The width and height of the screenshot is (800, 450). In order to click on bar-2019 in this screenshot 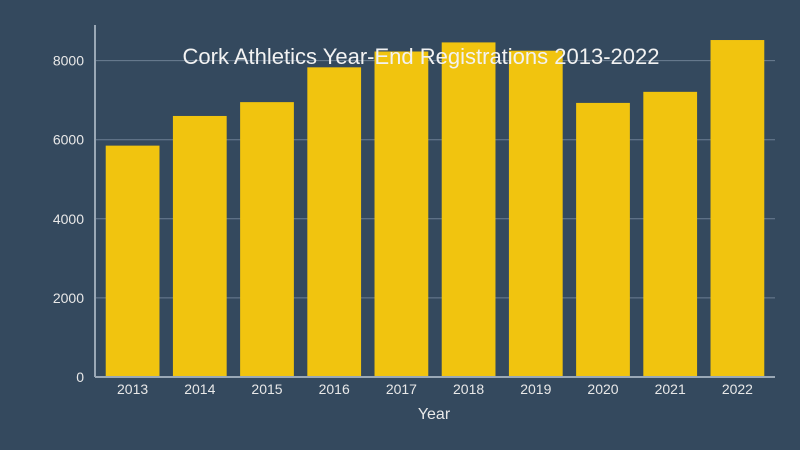, I will do `click(535, 214)`.